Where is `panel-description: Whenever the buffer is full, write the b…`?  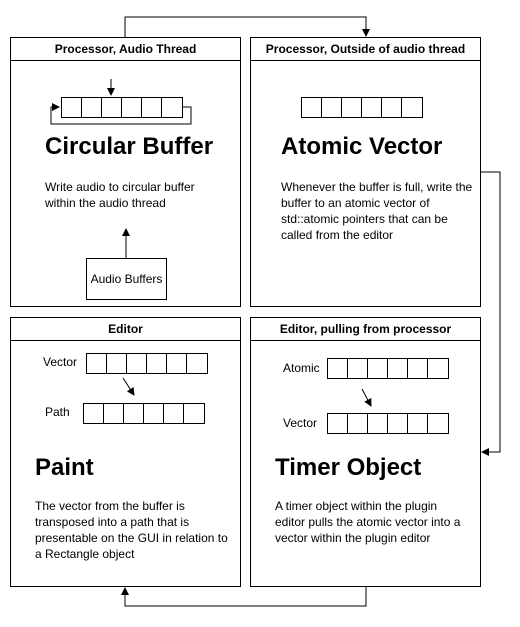
panel-description: Whenever the buffer is full, write the b… is located at coordinates (381, 211).